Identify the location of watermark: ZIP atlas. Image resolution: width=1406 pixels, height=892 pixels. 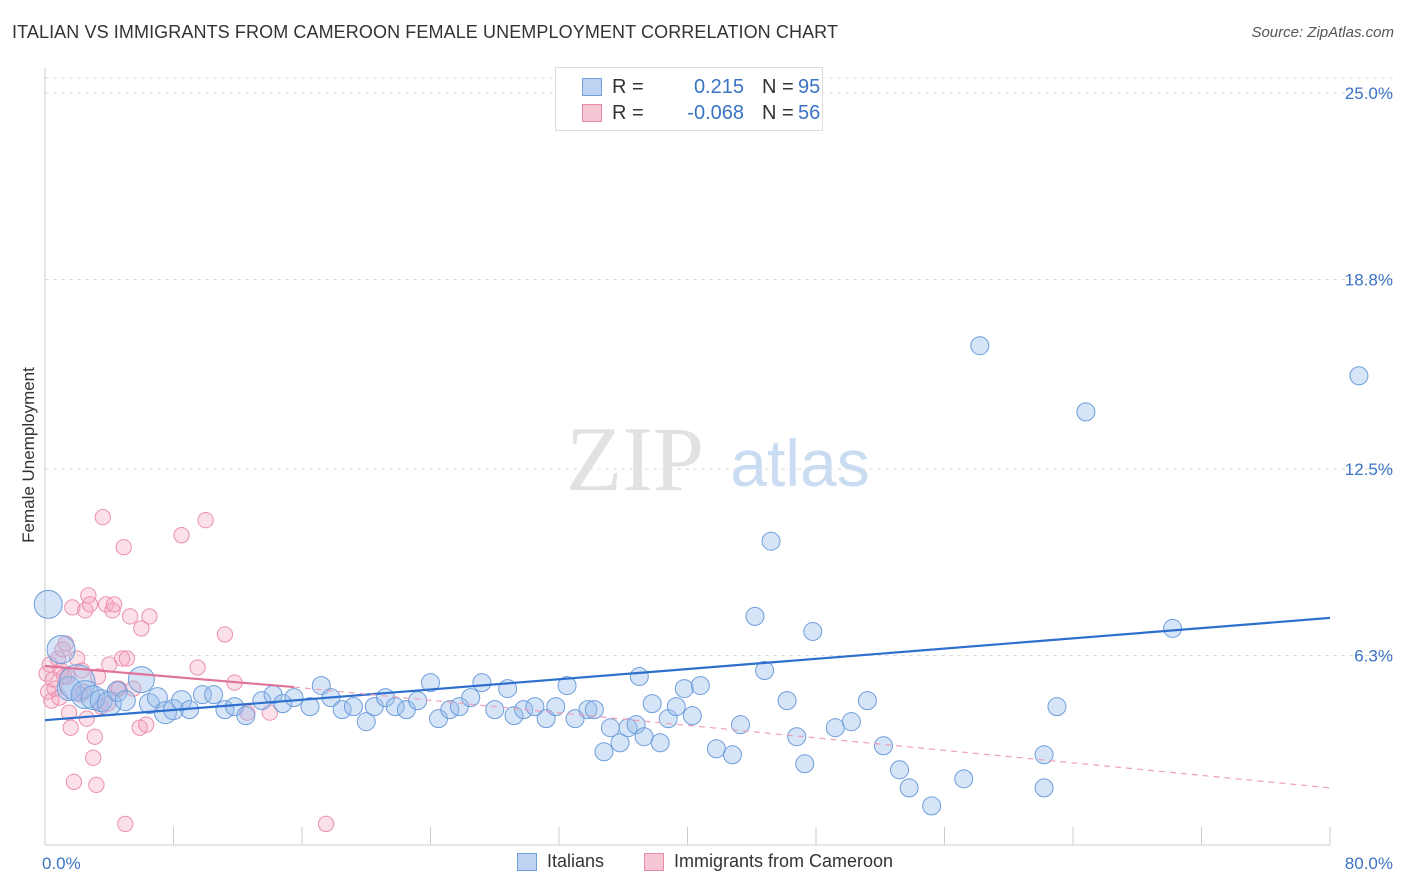
(718, 459).